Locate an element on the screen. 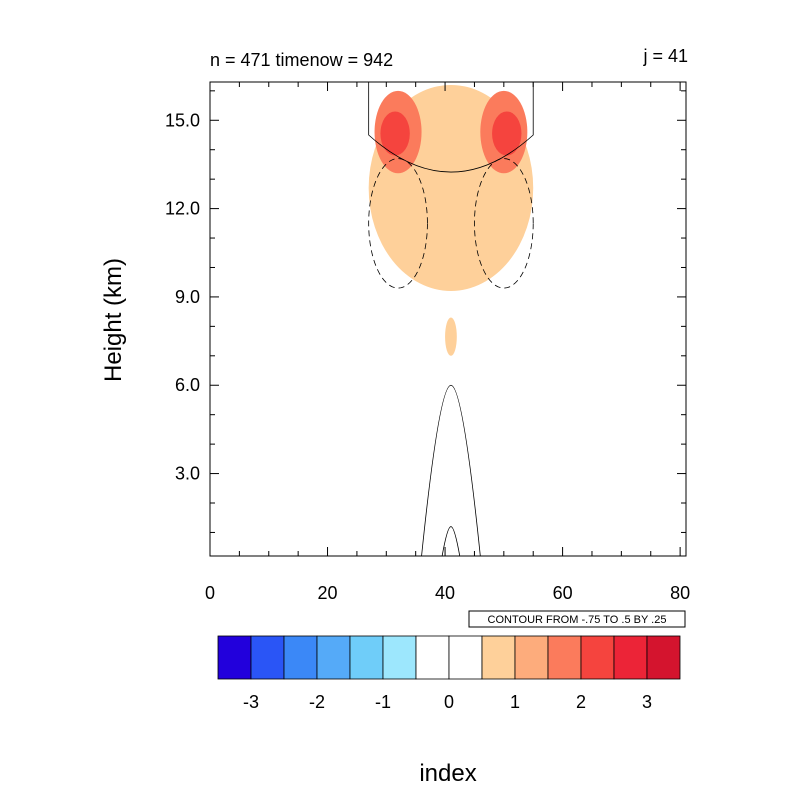  title-left: n = 471 timenow = 942 is located at coordinates (301, 60).